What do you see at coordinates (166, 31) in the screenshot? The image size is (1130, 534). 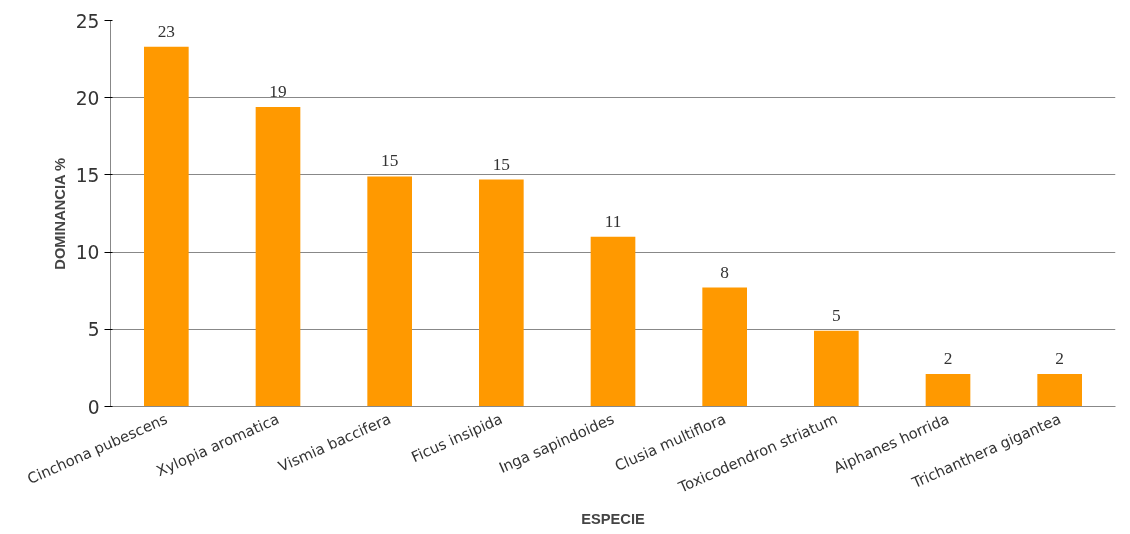 I see `data-label: 23` at bounding box center [166, 31].